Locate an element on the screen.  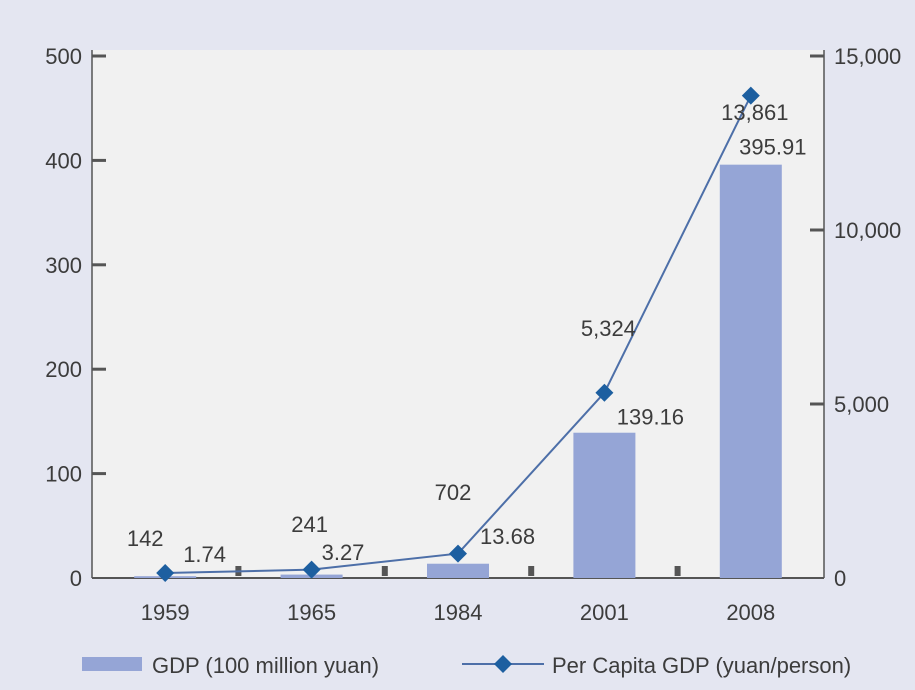
left-tick-label: 200 is located at coordinates (63, 369).